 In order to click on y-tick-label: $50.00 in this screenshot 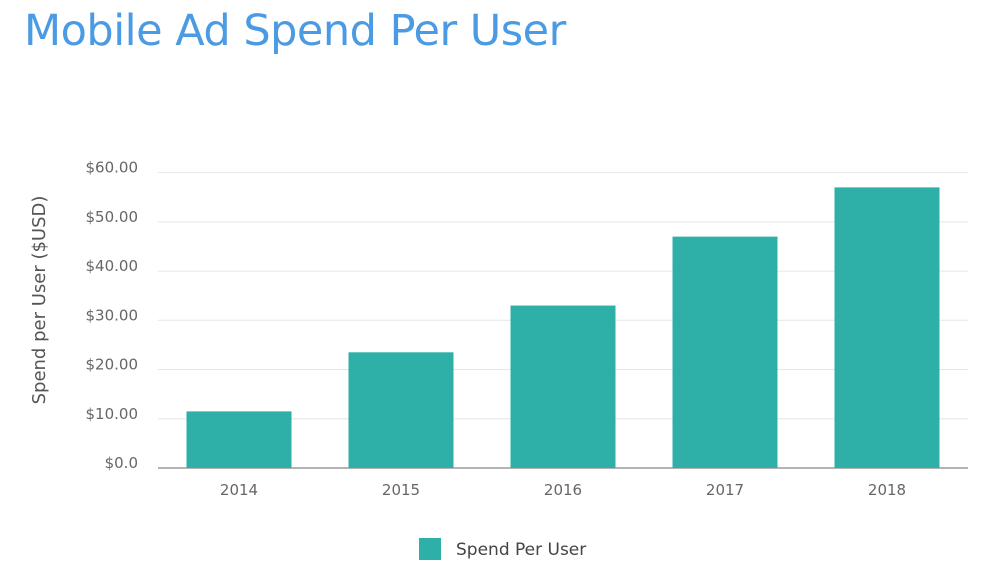, I will do `click(112, 217)`.